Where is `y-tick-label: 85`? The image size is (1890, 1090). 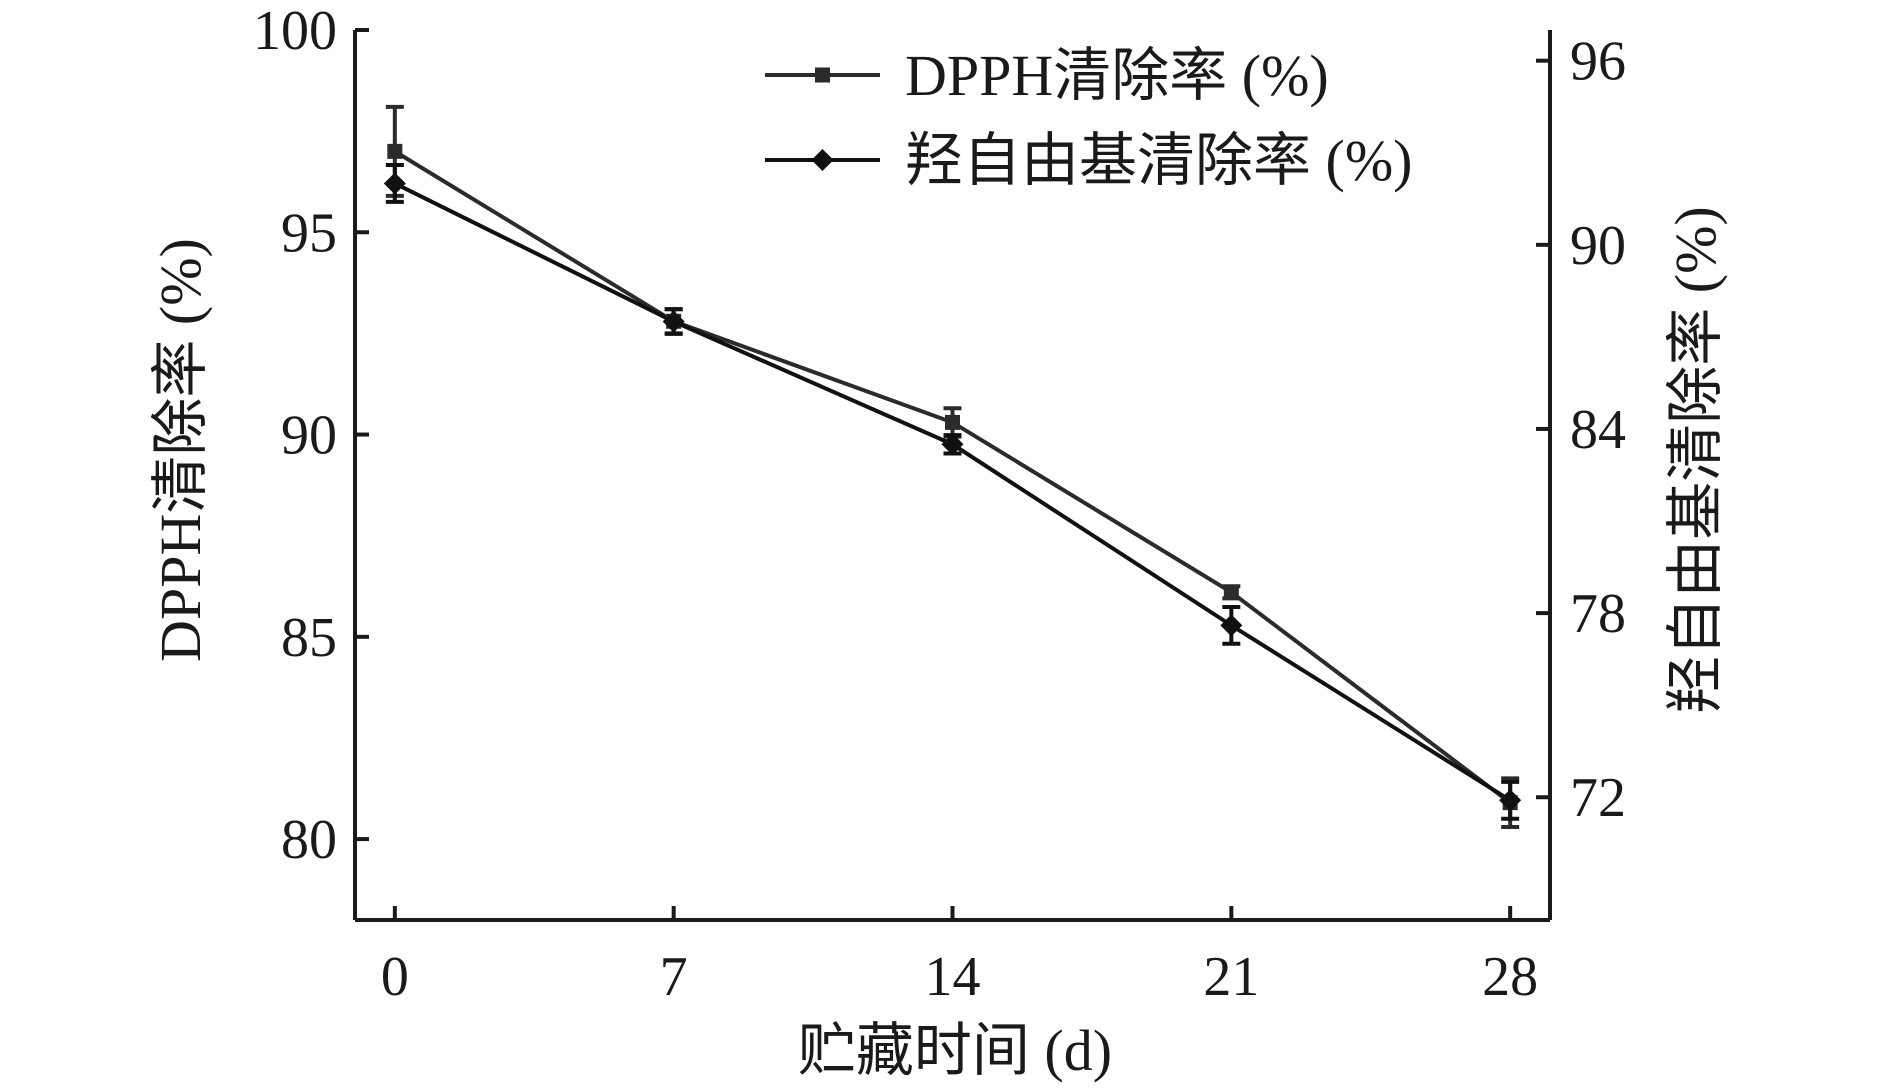 y-tick-label: 85 is located at coordinates (309, 638).